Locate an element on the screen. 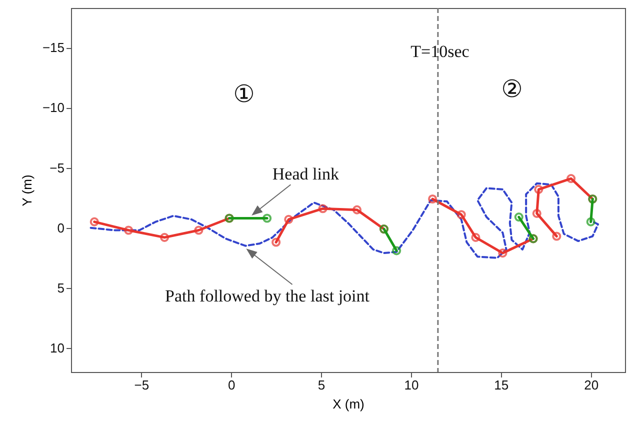 This screenshot has height=423, width=639. annotation: ① is located at coordinates (244, 94).